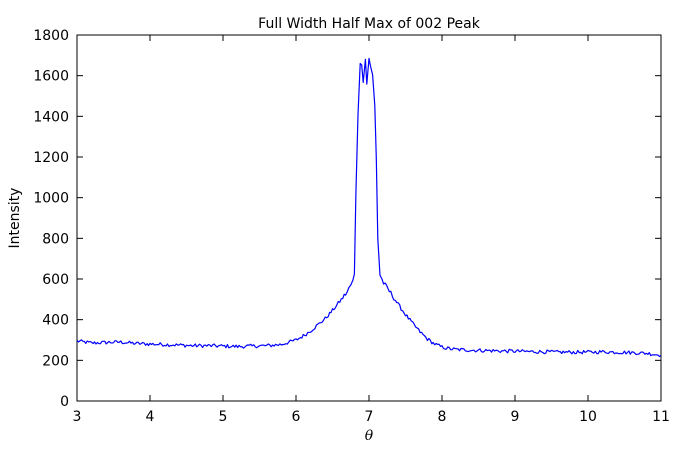 This screenshot has width=682, height=453. Describe the element at coordinates (15, 218) in the screenshot. I see `y-axis-label: Intensity` at that location.